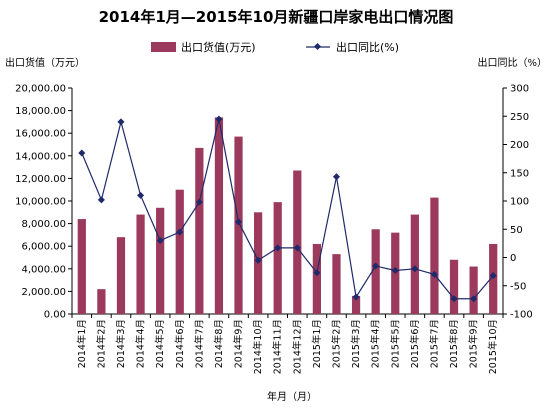  Describe the element at coordinates (239, 343) in the screenshot. I see `x-tick-label: 2014年9月` at that location.